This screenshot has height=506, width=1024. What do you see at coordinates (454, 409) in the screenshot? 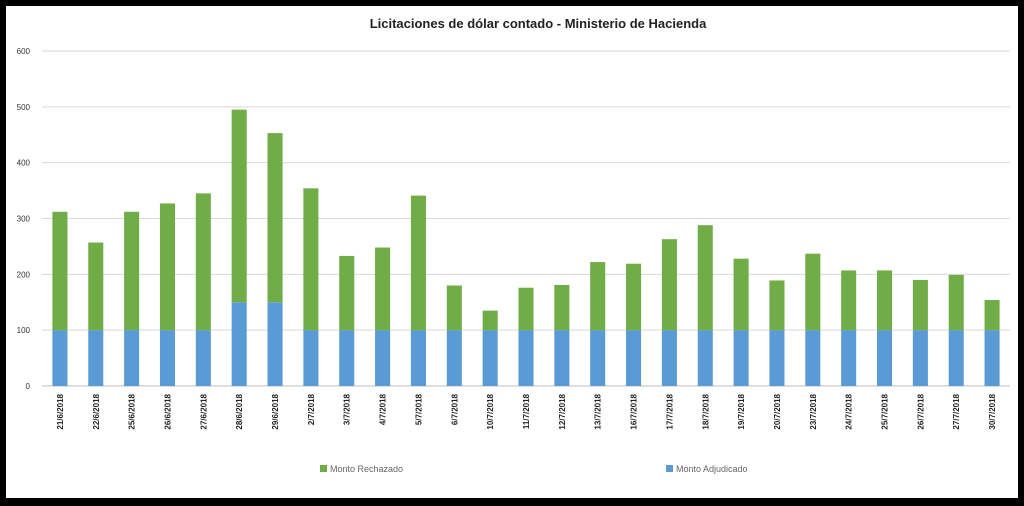
I see `x-tick-label: 6/7/2018` at bounding box center [454, 409].